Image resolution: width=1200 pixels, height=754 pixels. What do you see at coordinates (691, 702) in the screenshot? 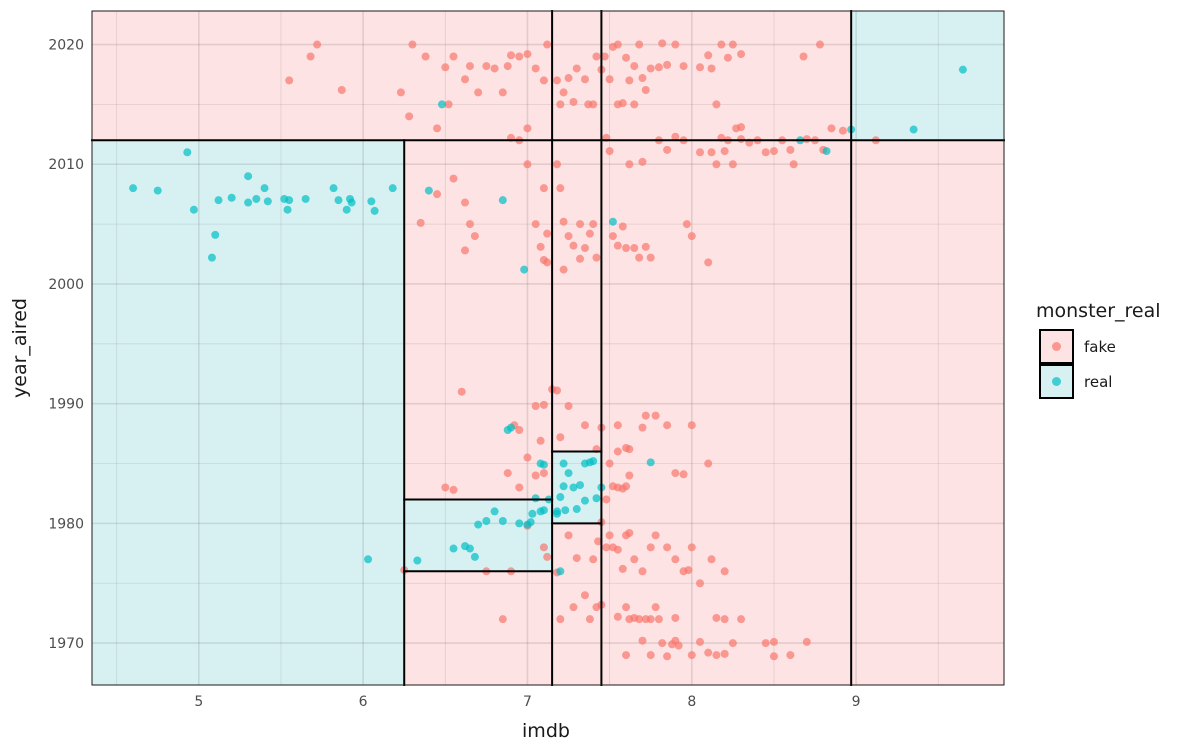
I see `x-tick-label: 8` at bounding box center [691, 702].